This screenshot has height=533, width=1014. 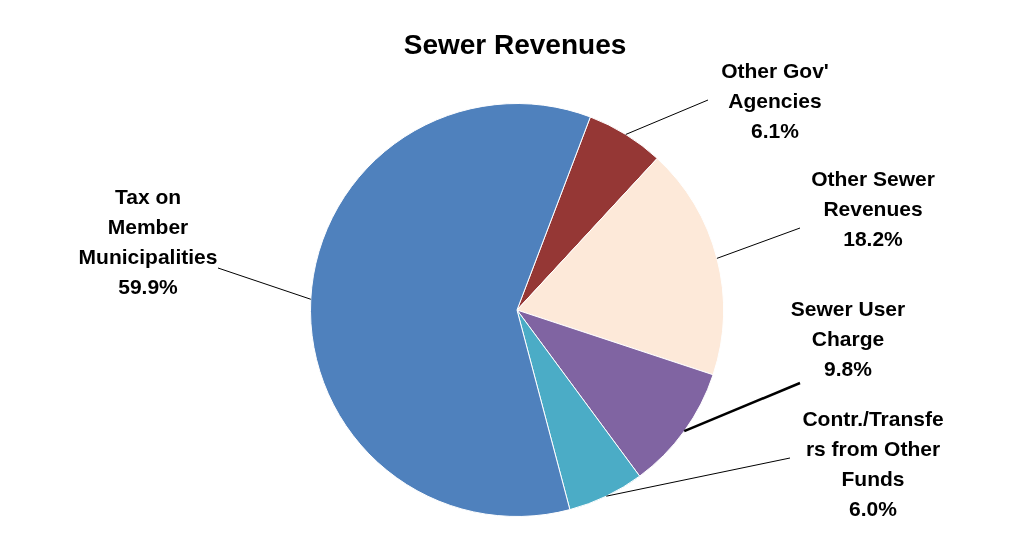 What do you see at coordinates (148, 226) in the screenshot?
I see `slice-label: Tax on Member Municipalities` at bounding box center [148, 226].